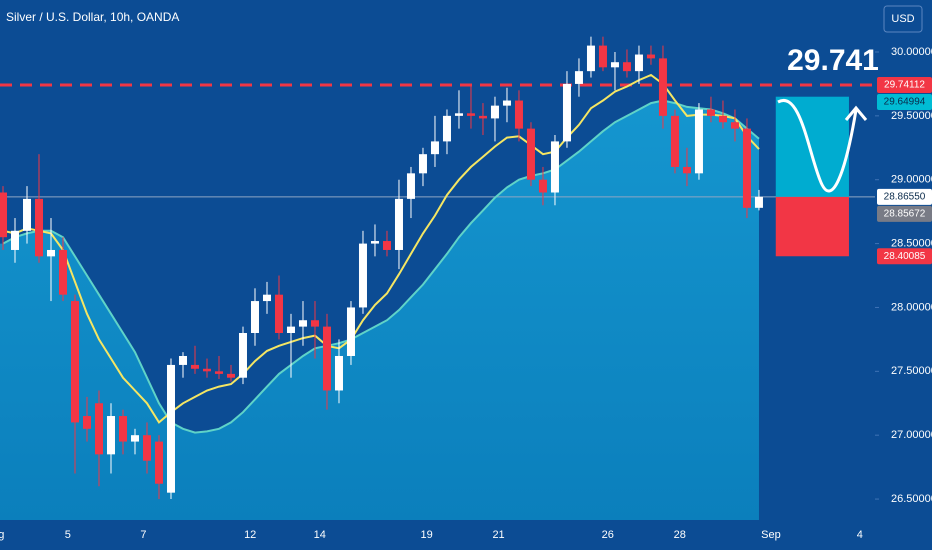 The image size is (932, 550). I want to click on x-tick-label: 19, so click(426, 535).